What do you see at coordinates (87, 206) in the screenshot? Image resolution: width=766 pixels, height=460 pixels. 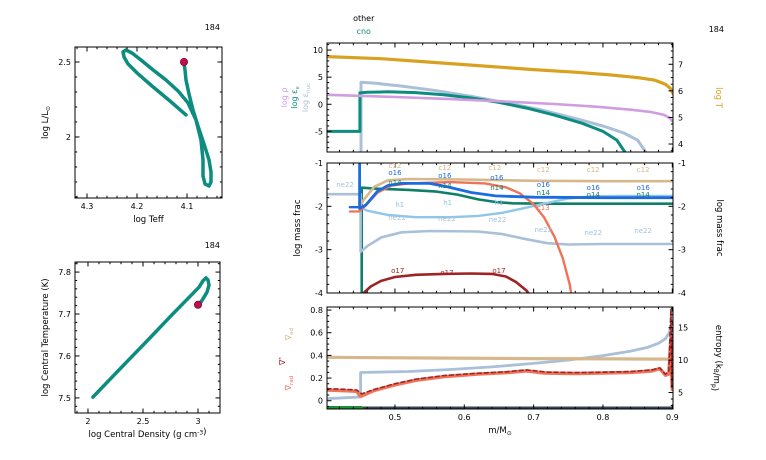 I see `x-tick-label: 4.3` at bounding box center [87, 206].